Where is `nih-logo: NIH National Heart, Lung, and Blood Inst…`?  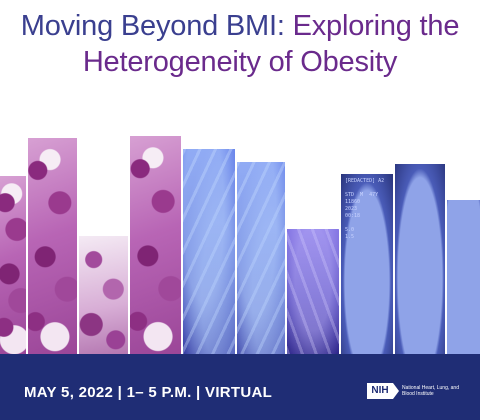
nih-logo: NIH National Heart, Lung, and Blood Inst… is located at coordinates (414, 391).